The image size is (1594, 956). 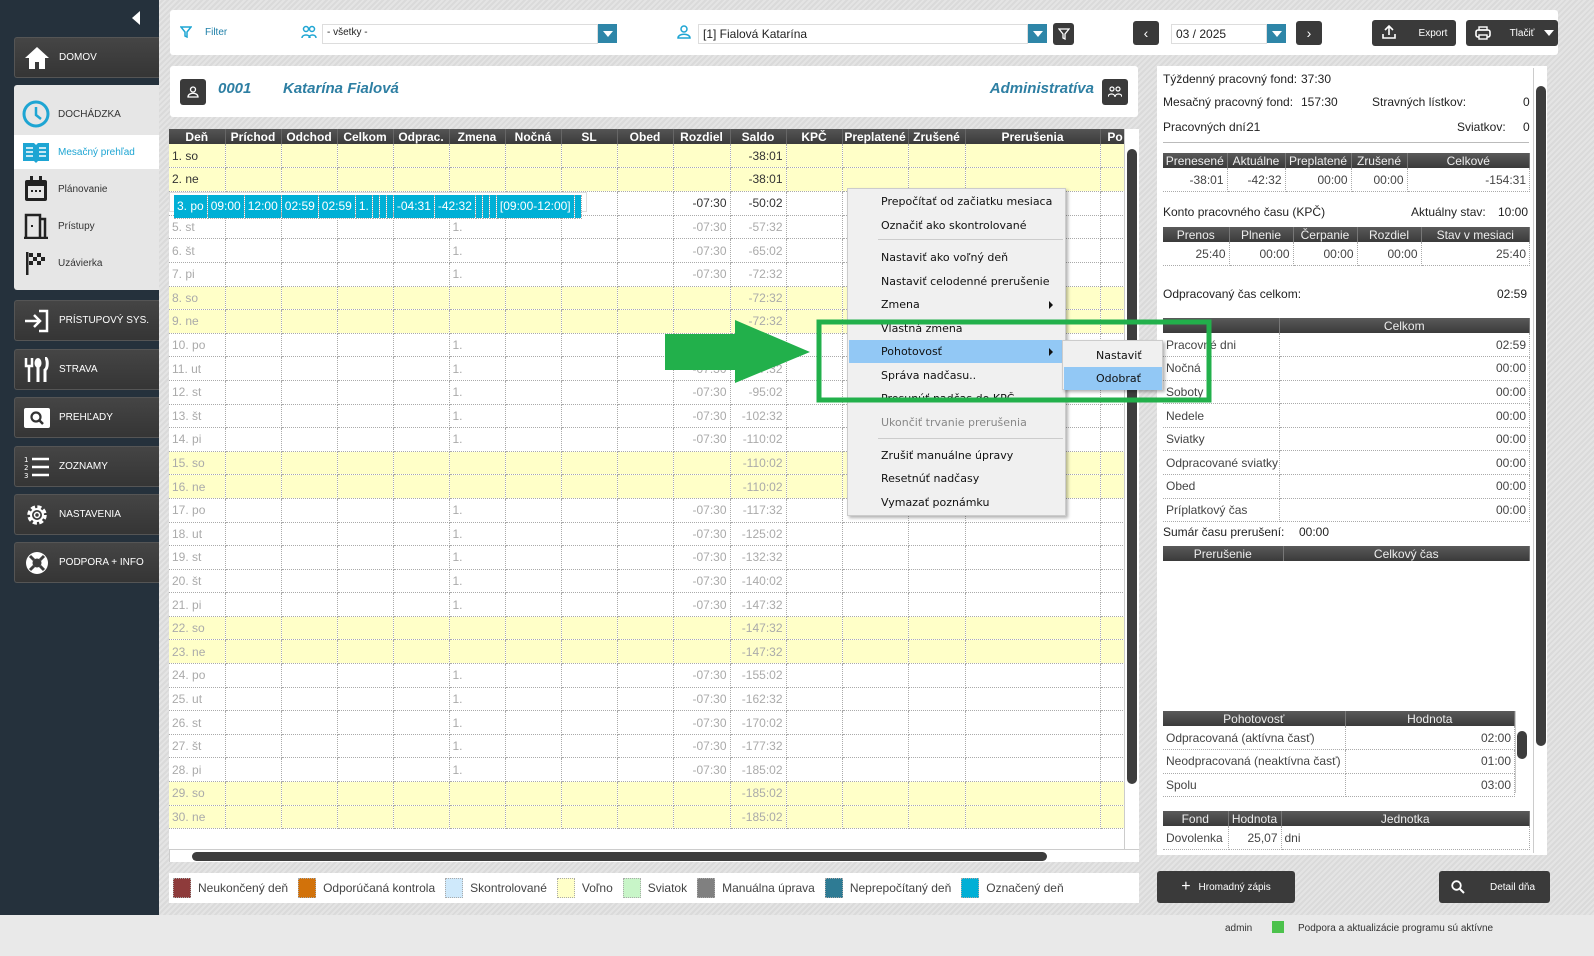 I want to click on table-cell: -42:32, so click(x=455, y=206).